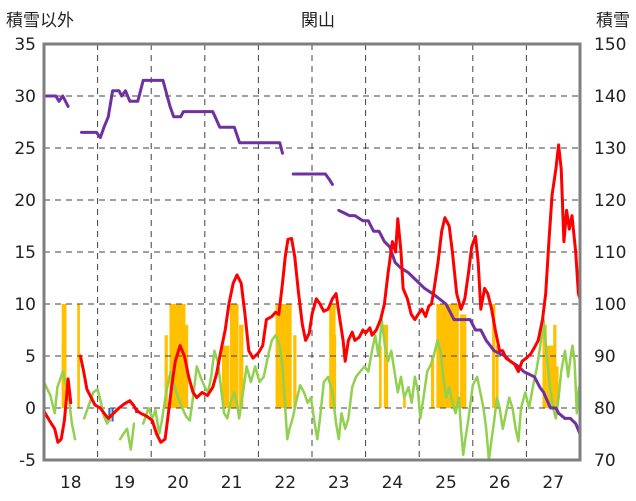  Describe the element at coordinates (605, 357) in the screenshot. I see `right-tick-label: 90` at that location.